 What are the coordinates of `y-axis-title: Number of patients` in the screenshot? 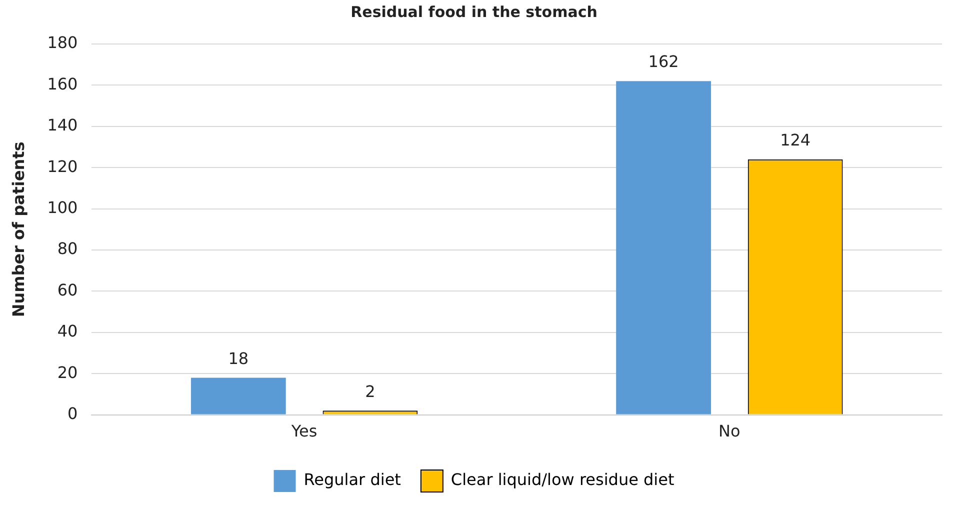 It's located at (18, 230).